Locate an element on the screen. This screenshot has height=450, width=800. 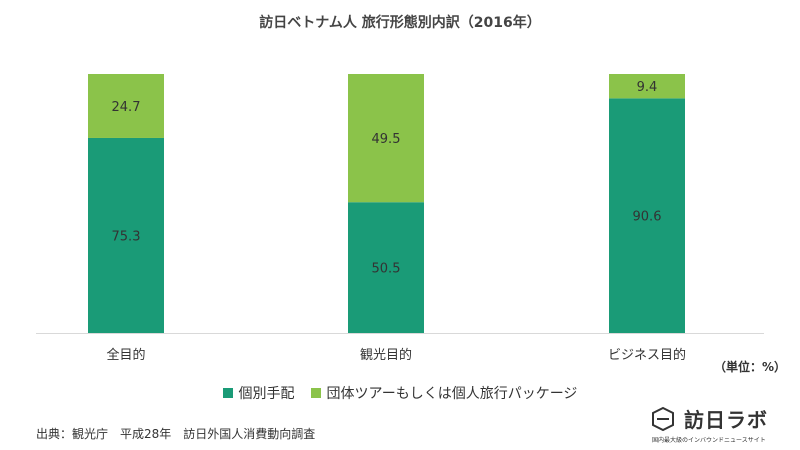
legend-item-package: 団体ツアーもしくは個人旅行パッケージ is located at coordinates (444, 393).